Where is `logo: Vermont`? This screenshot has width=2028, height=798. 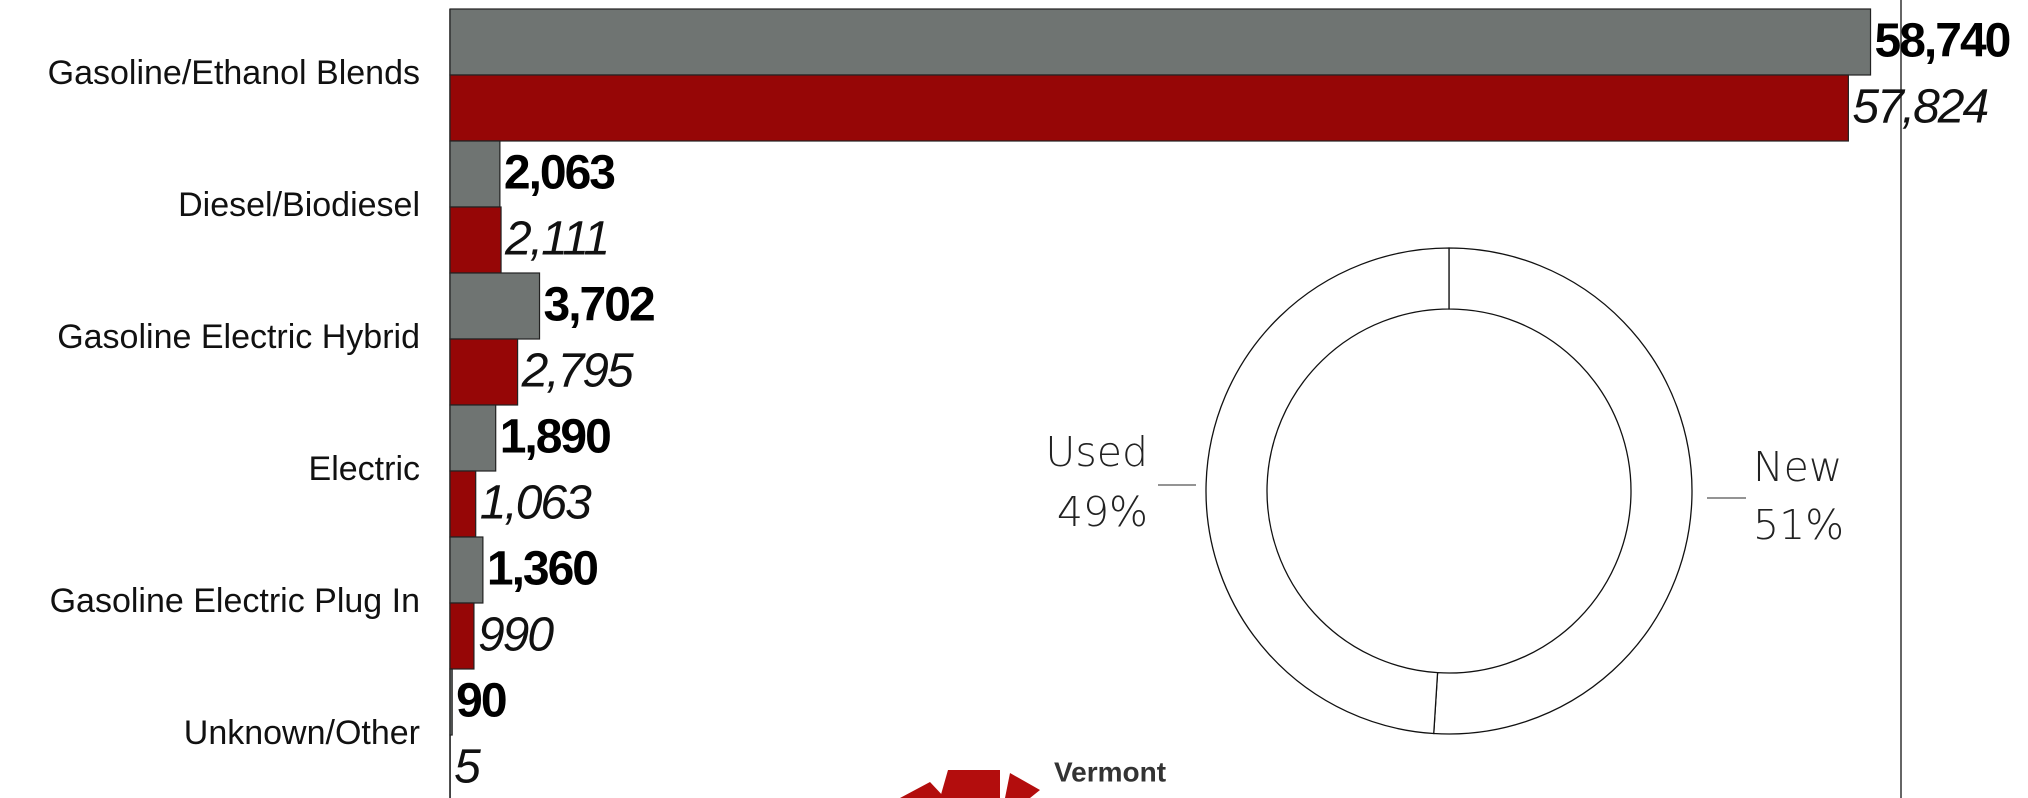
logo: Vermont is located at coordinates (1033, 777).